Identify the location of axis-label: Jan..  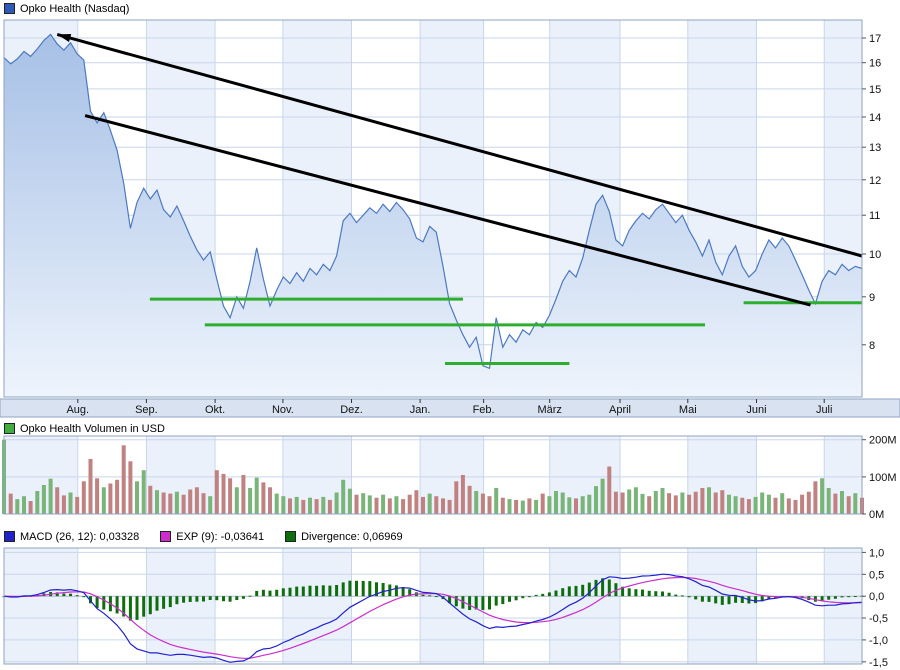
(420, 410).